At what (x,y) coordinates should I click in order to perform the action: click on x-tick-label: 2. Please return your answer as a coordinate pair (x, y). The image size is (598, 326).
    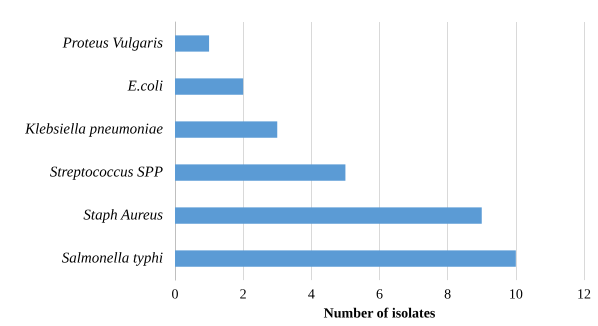
    Looking at the image, I should click on (243, 295).